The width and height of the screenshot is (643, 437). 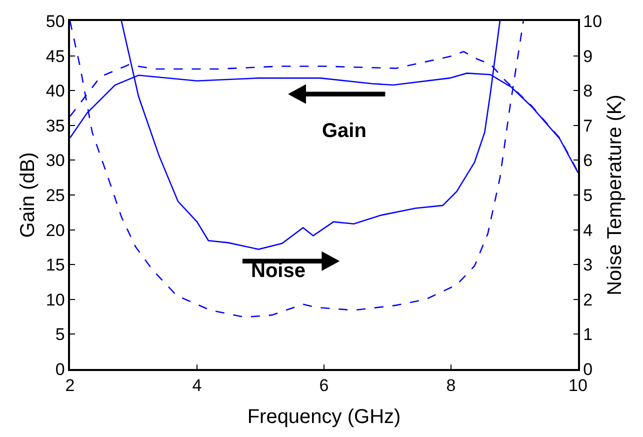 I want to click on x-axis-title: Frequency (GHz), so click(x=324, y=417).